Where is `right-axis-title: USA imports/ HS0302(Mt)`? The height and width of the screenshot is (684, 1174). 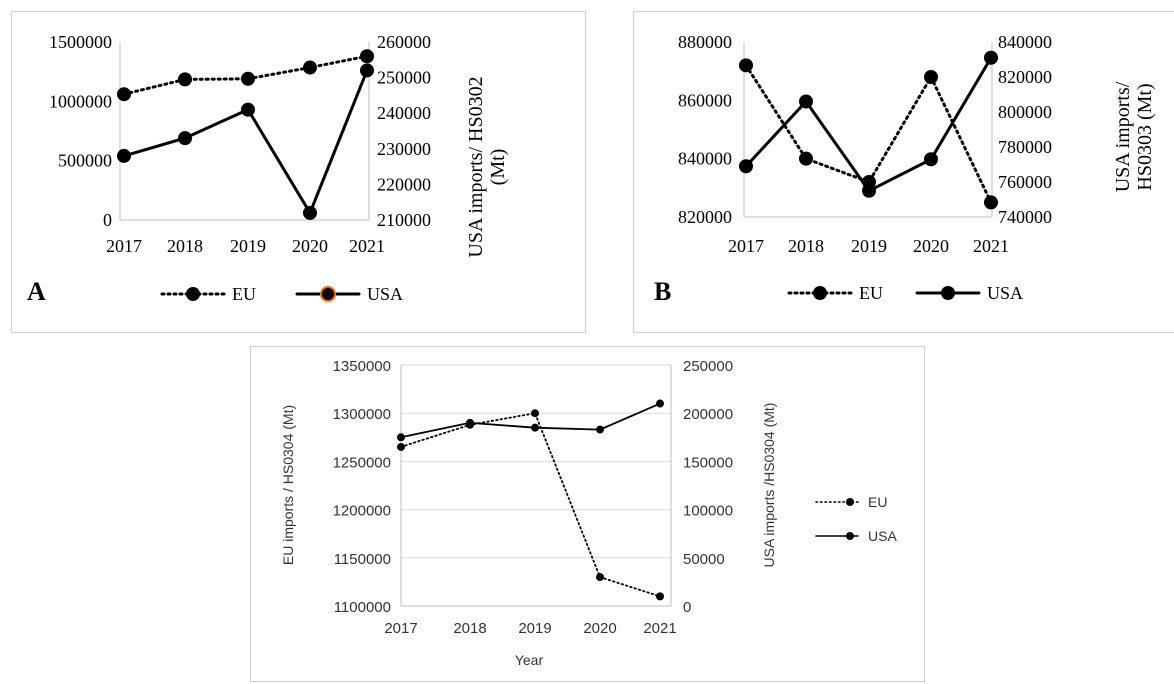 right-axis-title: USA imports/ HS0302(Mt) is located at coordinates (487, 166).